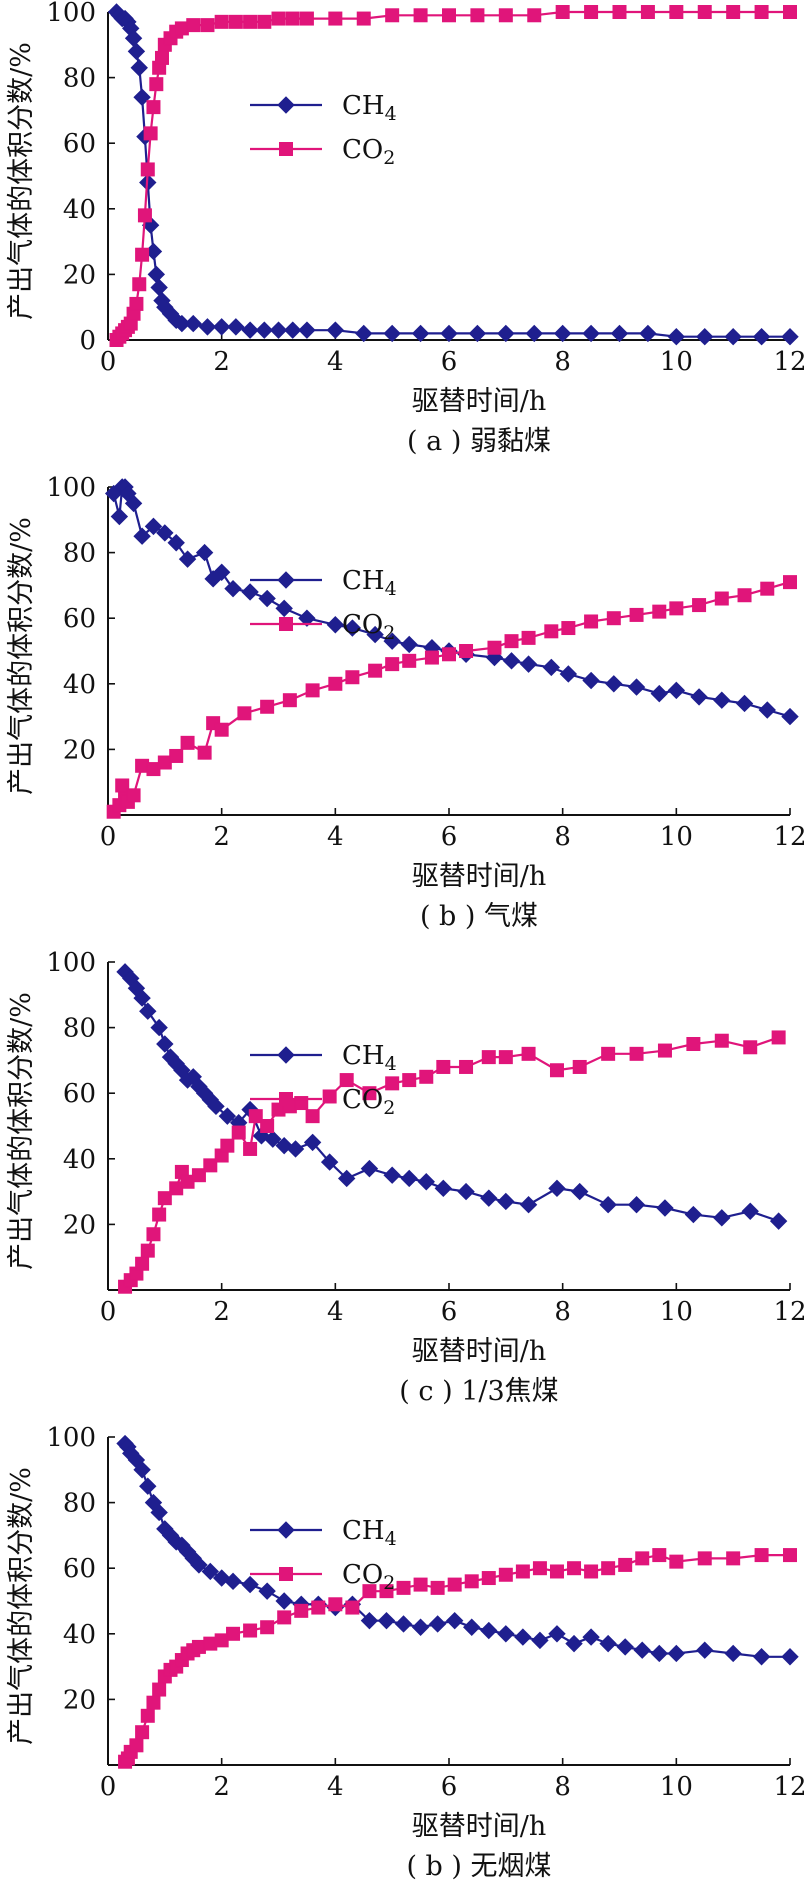 This screenshot has width=811, height=1900. I want to click on x-tick-label: 6, so click(449, 1312).